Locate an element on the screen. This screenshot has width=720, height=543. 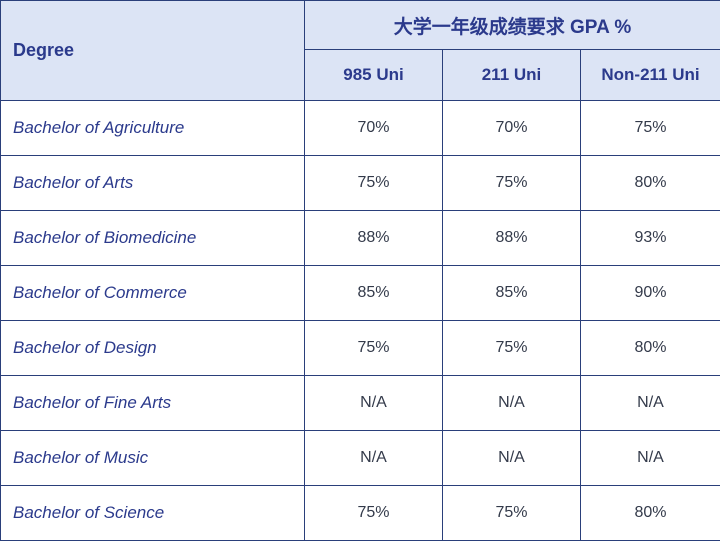
gpa-non-211-value: 75% is located at coordinates (649, 128).